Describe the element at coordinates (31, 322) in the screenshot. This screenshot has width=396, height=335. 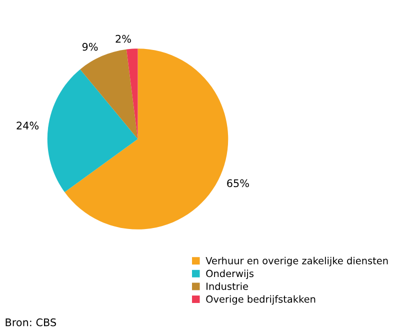
I see `text: Bron: CBS` at that location.